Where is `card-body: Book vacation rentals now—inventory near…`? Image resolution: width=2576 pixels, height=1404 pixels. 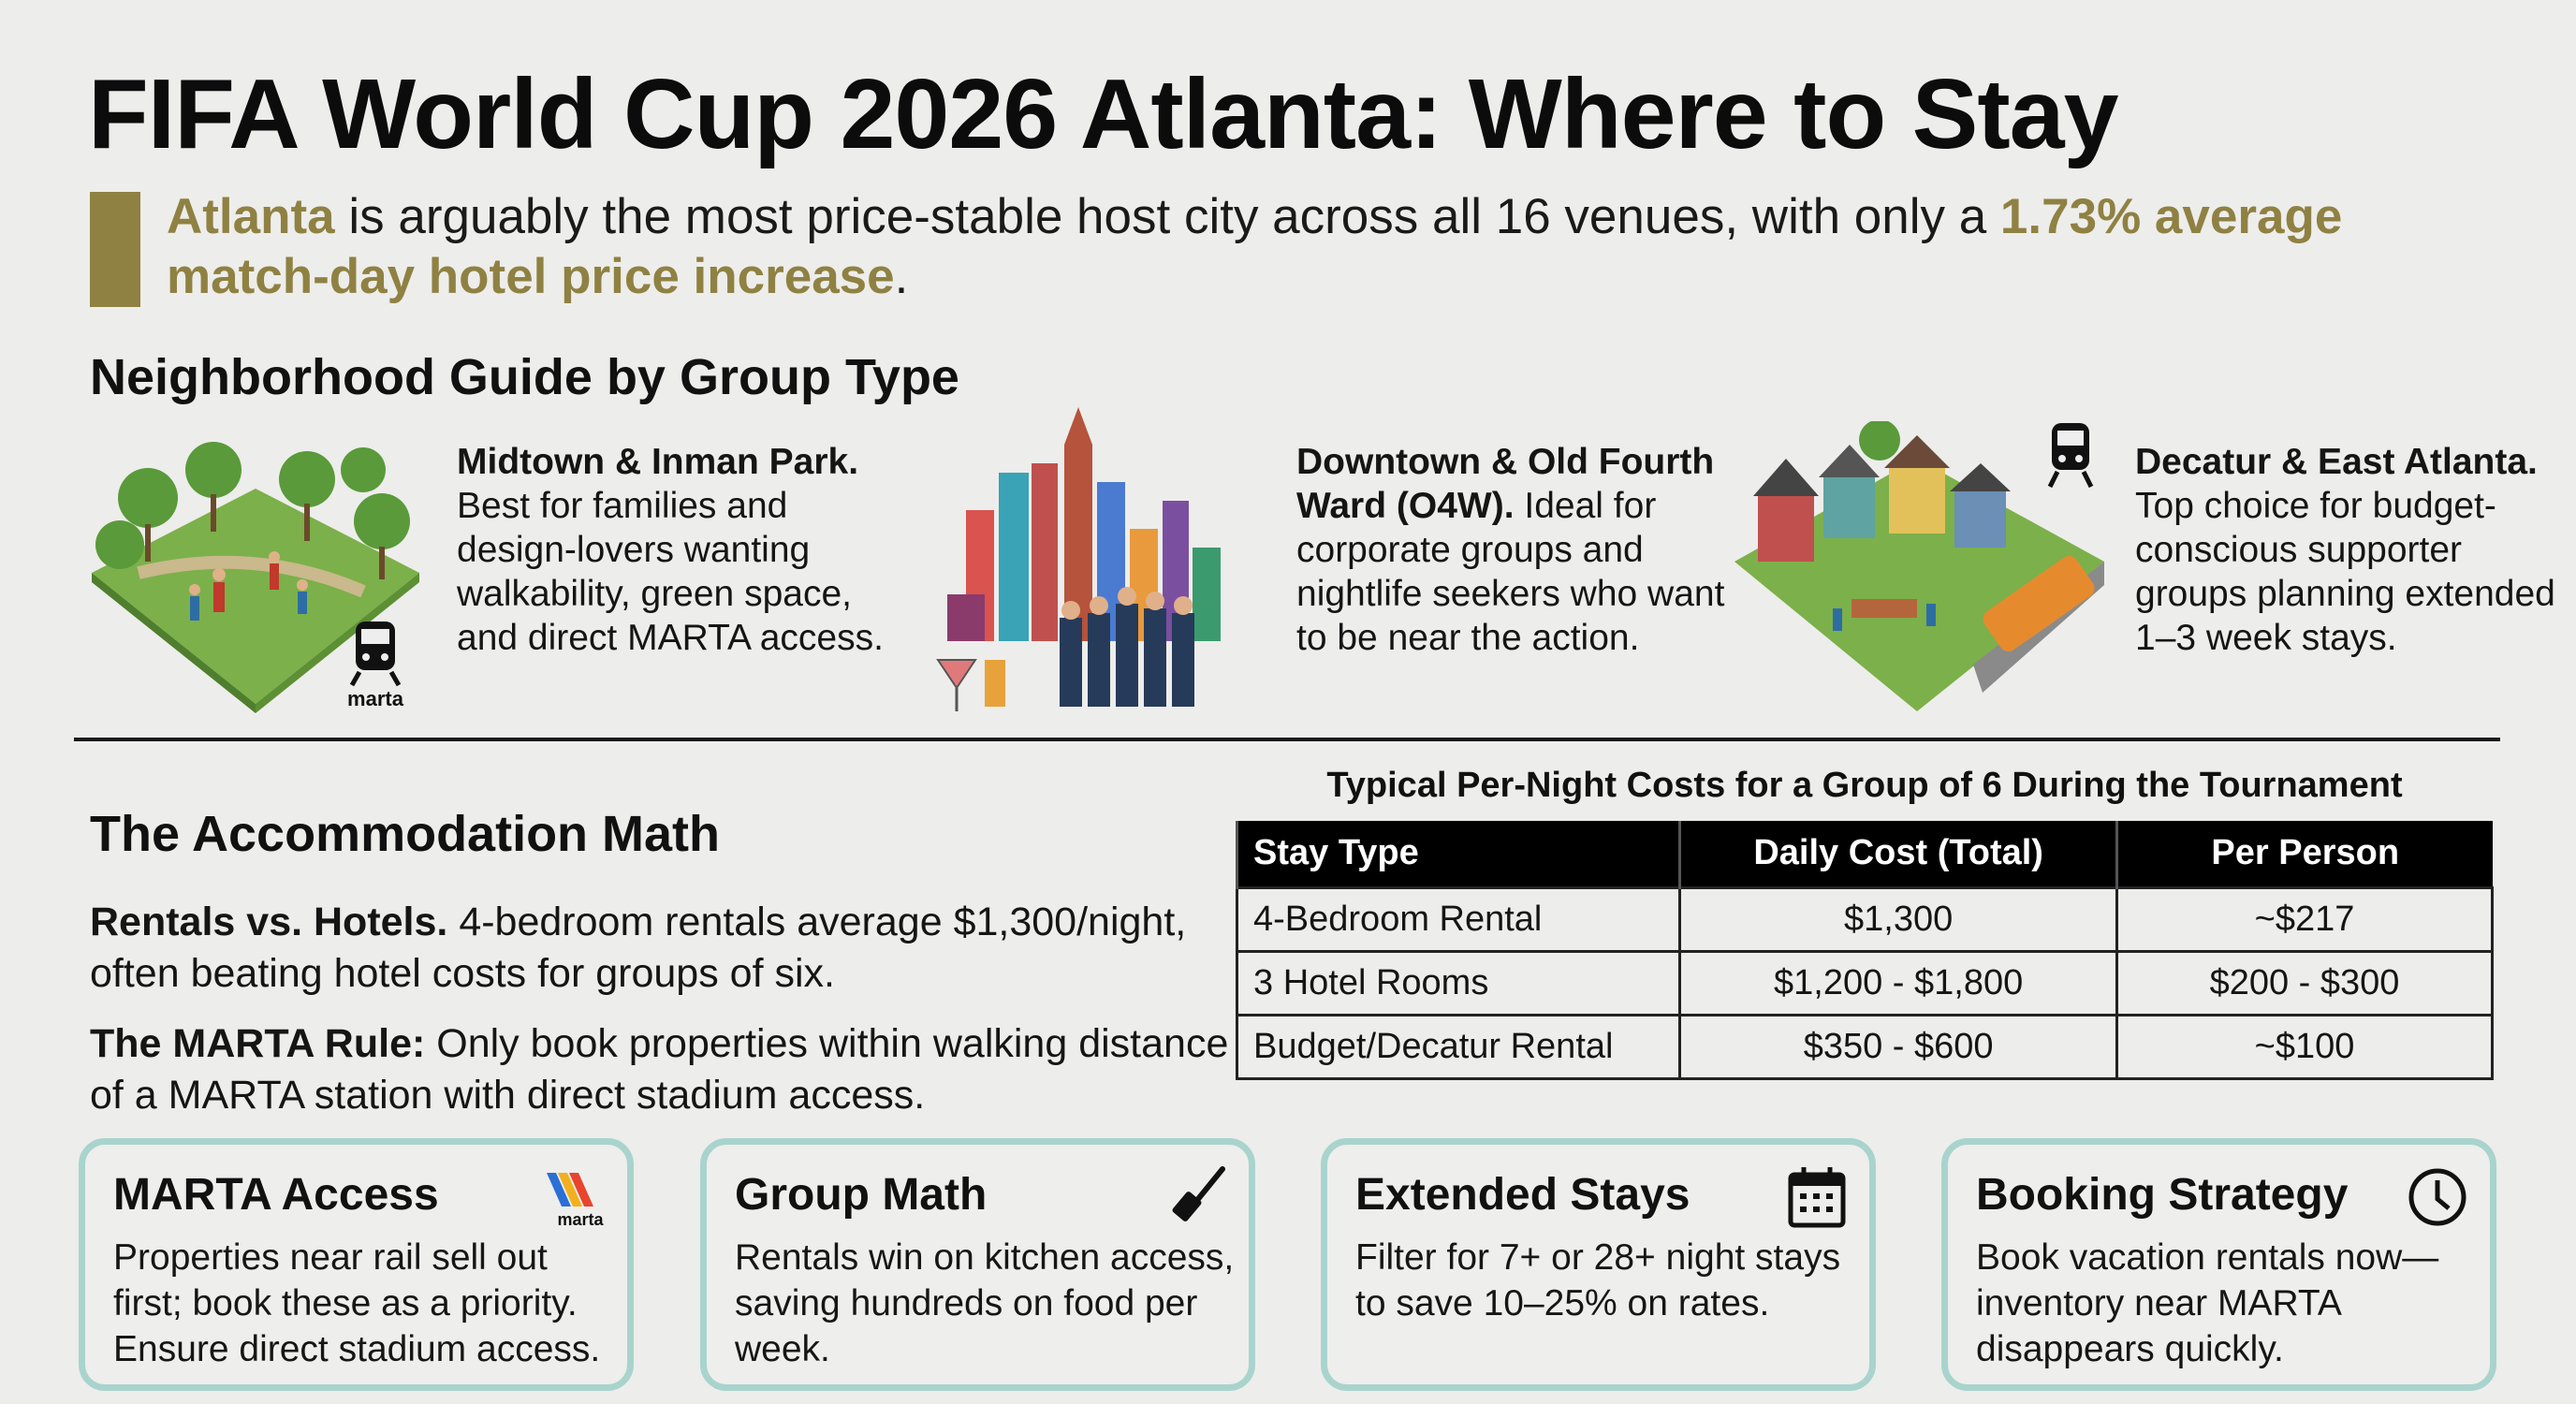
card-body: Book vacation rentals now—inventory near… is located at coordinates (2207, 1303).